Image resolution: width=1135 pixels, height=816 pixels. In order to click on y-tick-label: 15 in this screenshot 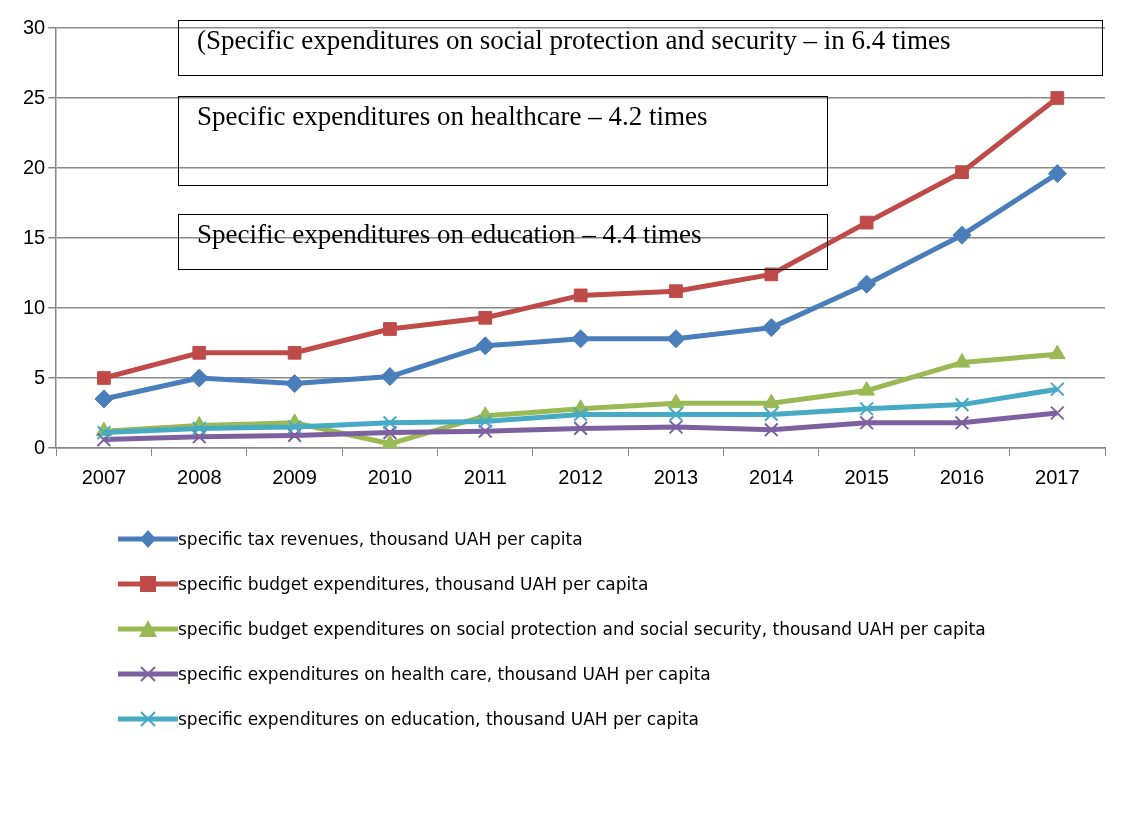, I will do `click(34, 236)`.